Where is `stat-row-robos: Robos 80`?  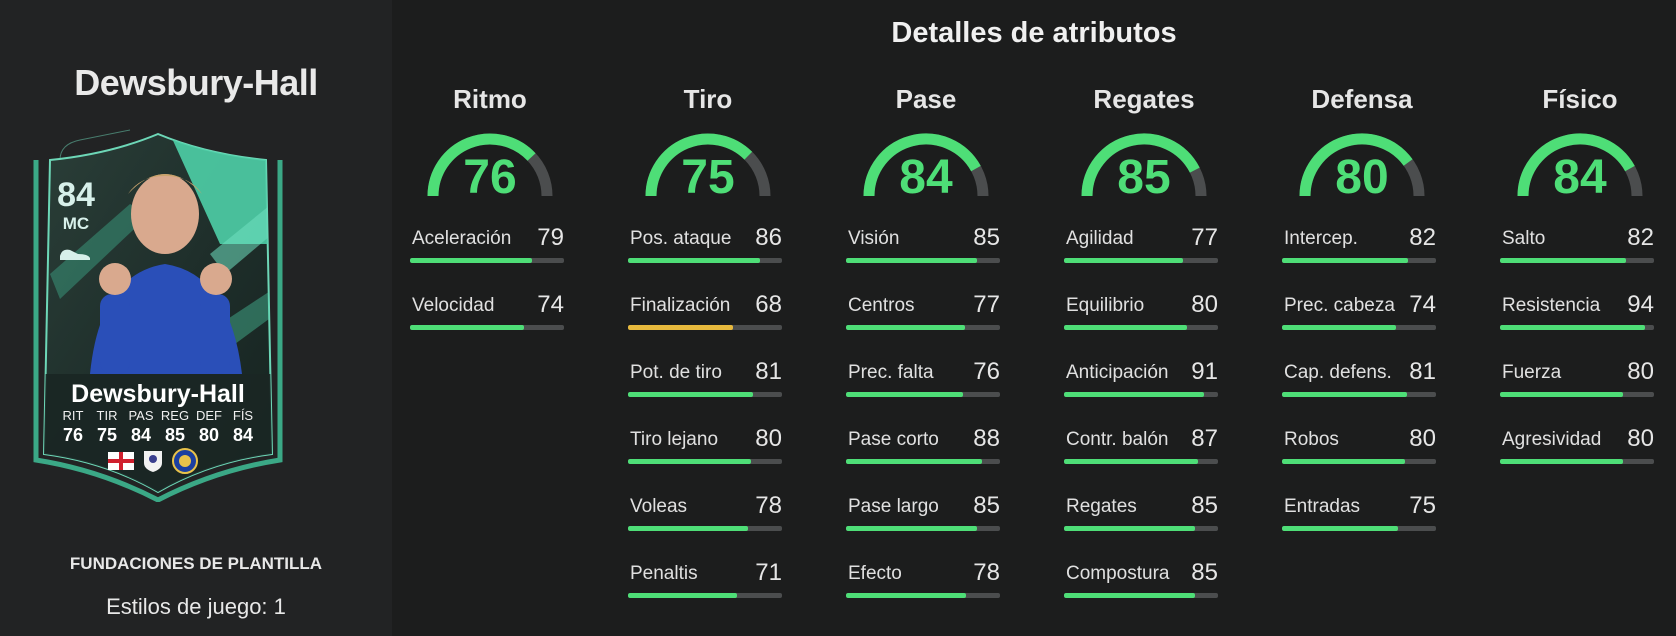
stat-row-robos: Robos 80 is located at coordinates (1362, 460).